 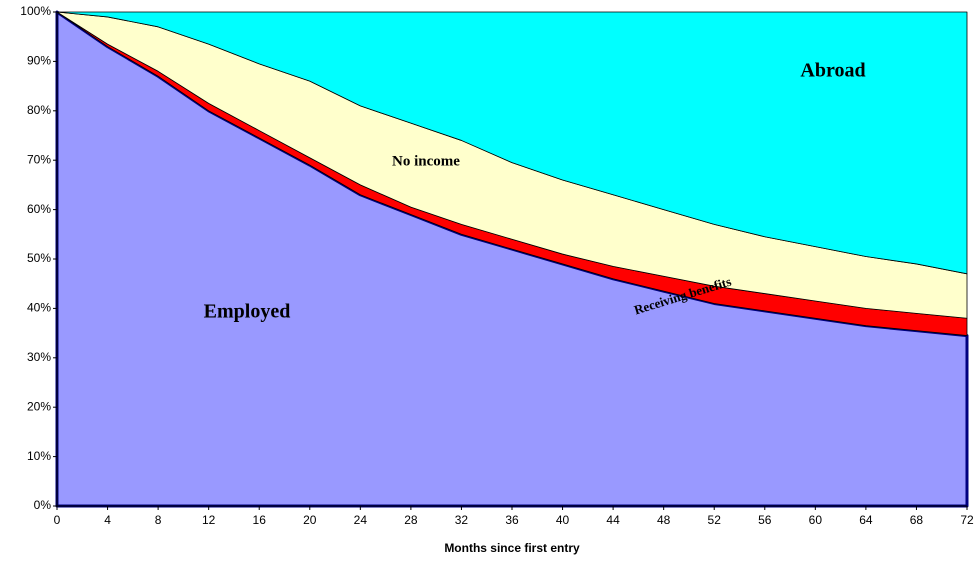 What do you see at coordinates (39, 209) in the screenshot?
I see `y-tick-label: 60%` at bounding box center [39, 209].